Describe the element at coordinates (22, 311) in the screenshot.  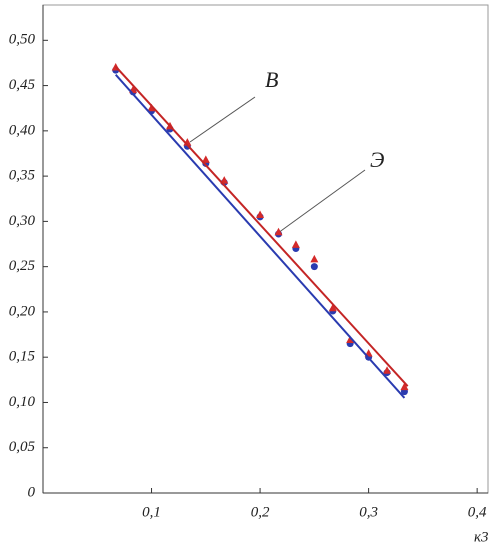
I see `y-tick-label: 0,20` at that location.